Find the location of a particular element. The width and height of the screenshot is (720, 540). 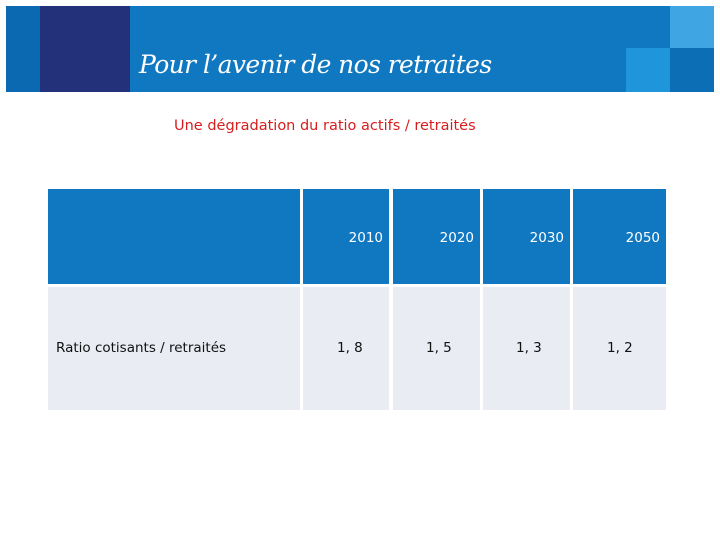

cell-value: 1, 2 is located at coordinates (620, 348).